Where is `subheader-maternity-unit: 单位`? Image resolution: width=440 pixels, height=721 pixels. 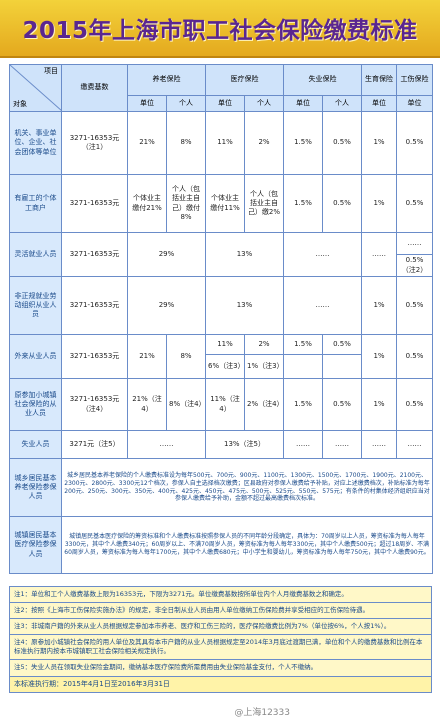 subheader-maternity-unit: 单位 is located at coordinates (379, 103).